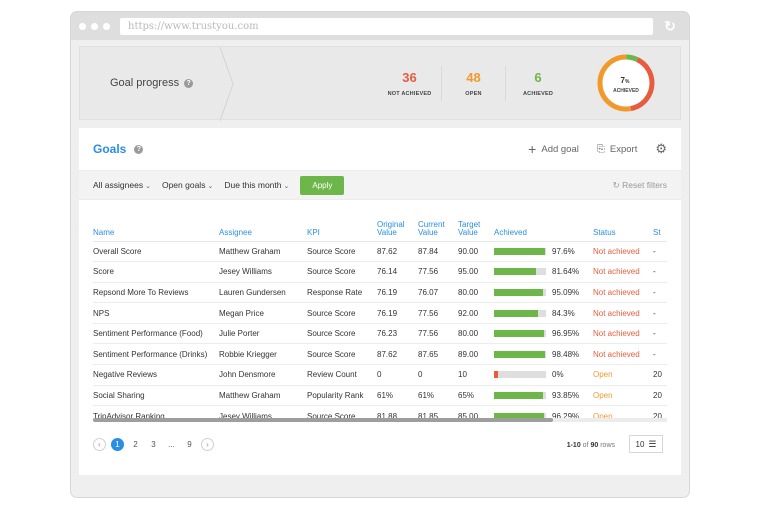 Image resolution: width=768 pixels, height=510 pixels. I want to click on pagination: ‹ 1 2 3 ... 9 ›, so click(153, 444).